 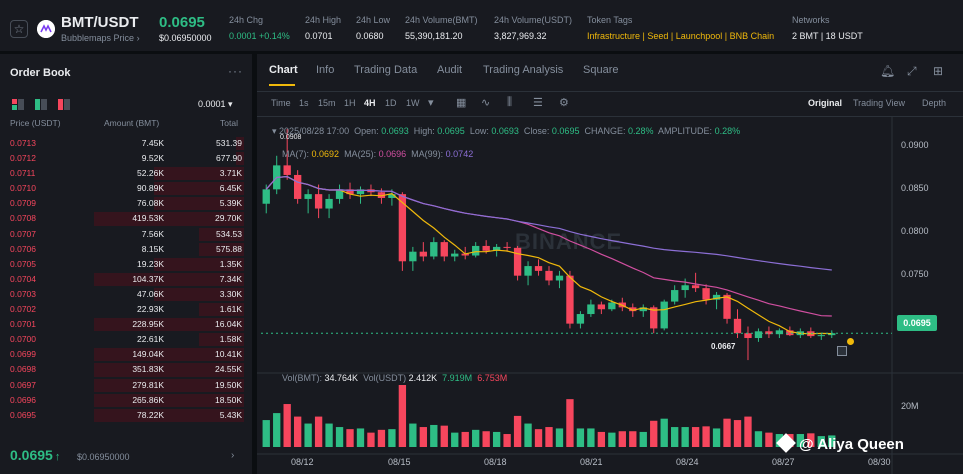 I want to click on expand-icon: ⤢, so click(x=912, y=71).